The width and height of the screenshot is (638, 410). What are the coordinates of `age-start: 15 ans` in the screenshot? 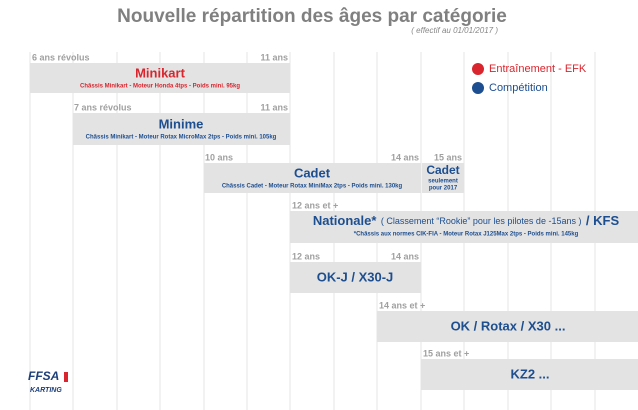 It's located at (448, 157).